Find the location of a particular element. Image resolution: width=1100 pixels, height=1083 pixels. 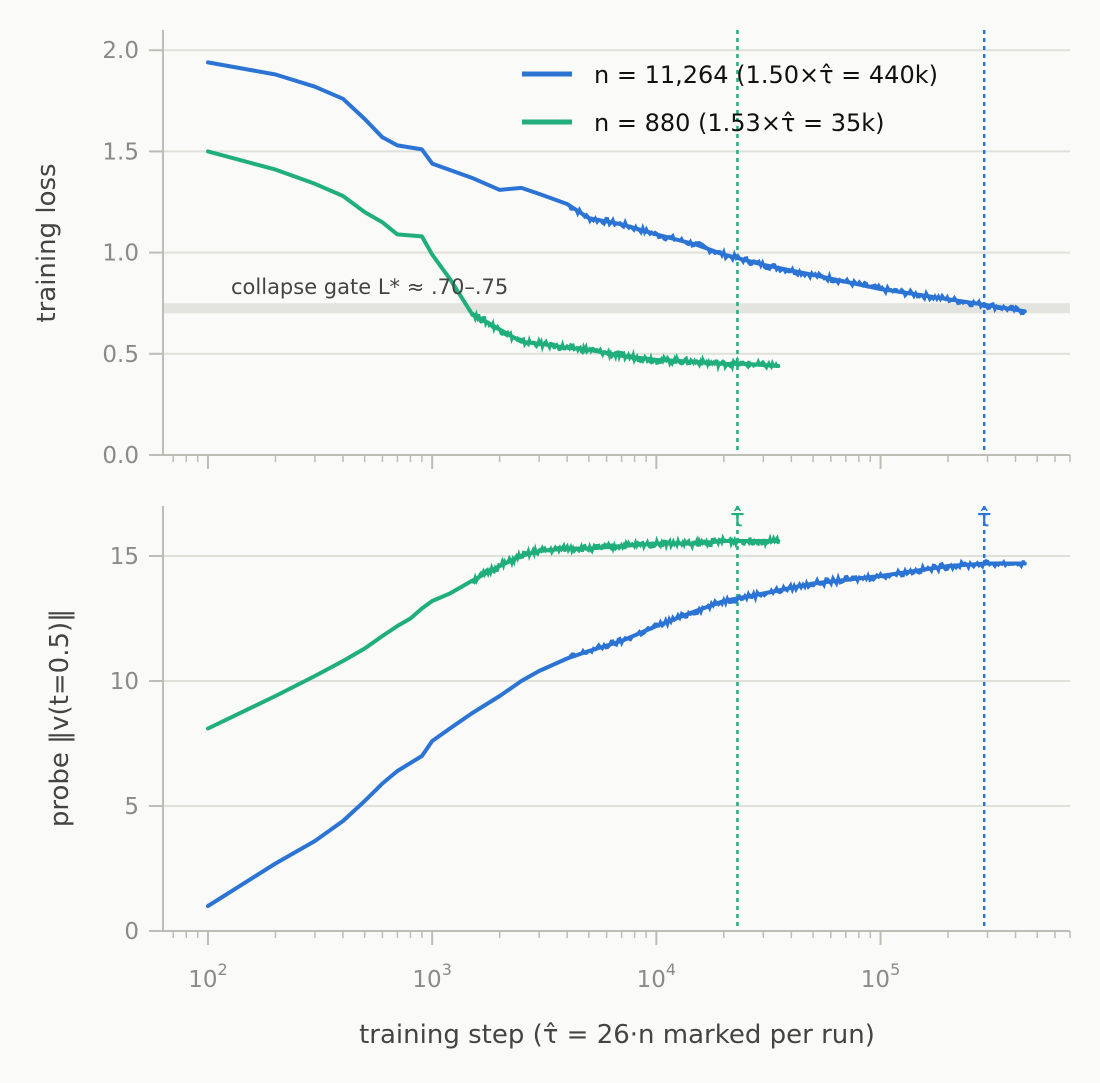

y-tick-label: 0.0 is located at coordinates (120, 456).